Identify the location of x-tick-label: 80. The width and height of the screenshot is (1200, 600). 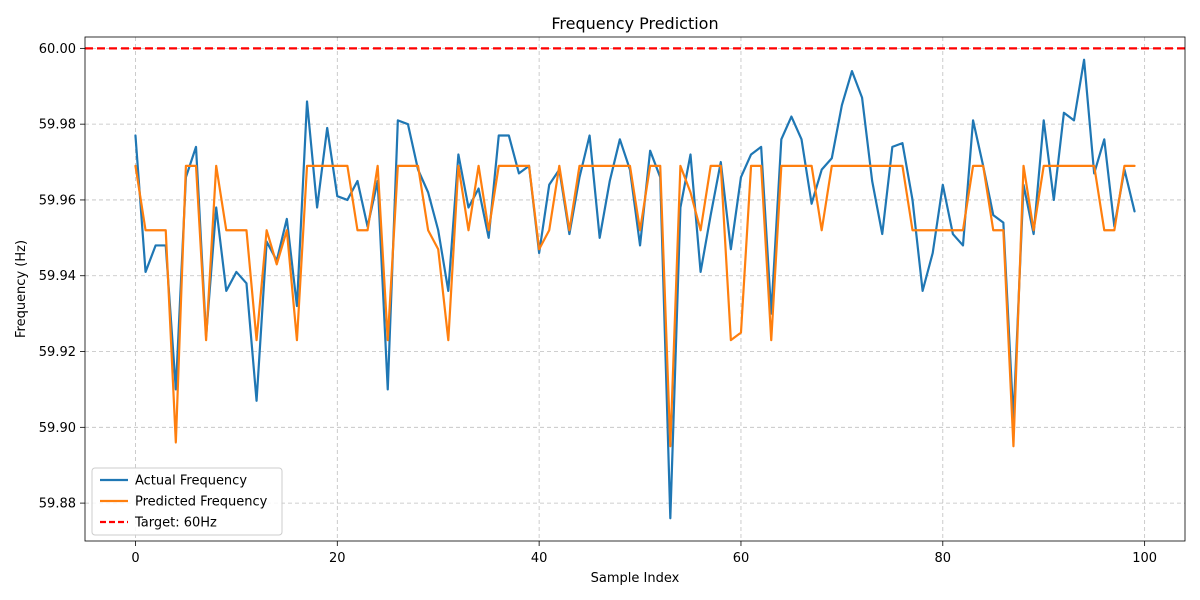
(943, 558).